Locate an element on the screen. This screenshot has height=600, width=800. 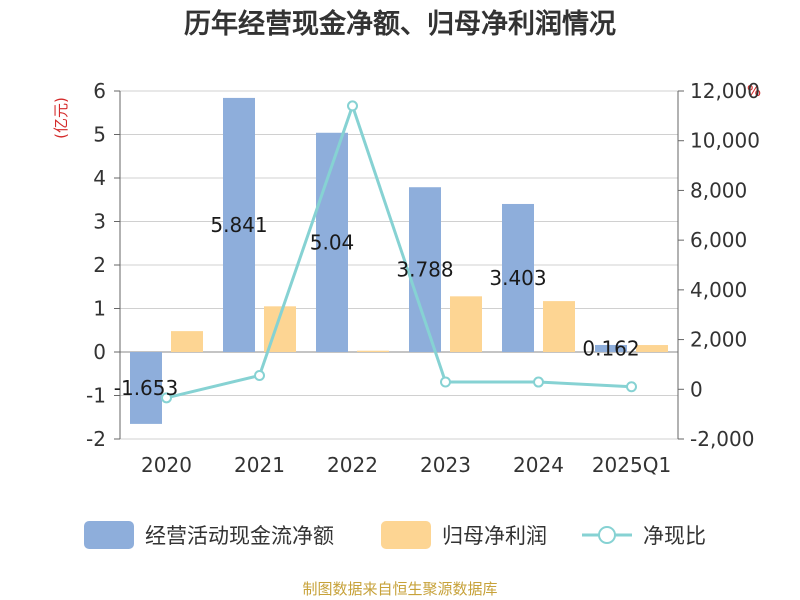
bar-value-label: -1.653 is located at coordinates (146, 388).